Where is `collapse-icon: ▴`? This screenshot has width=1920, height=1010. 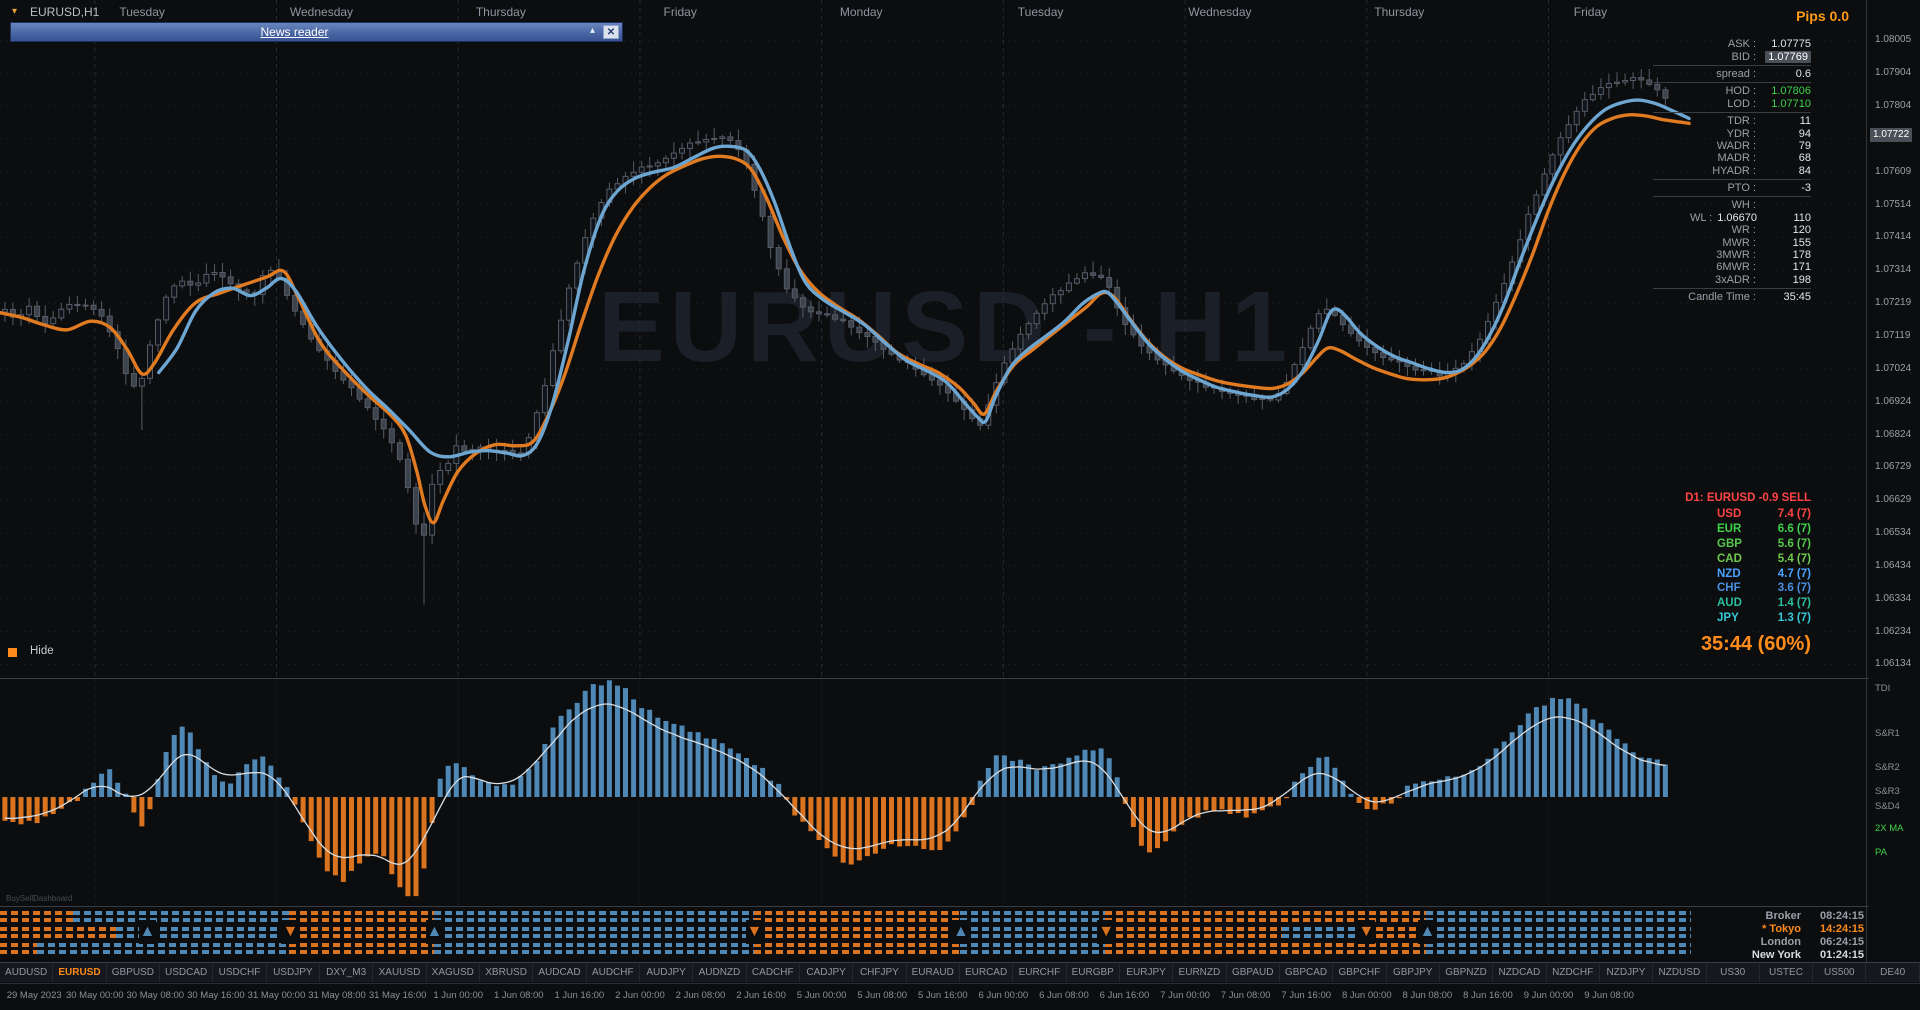
collapse-icon: ▴ is located at coordinates (592, 30).